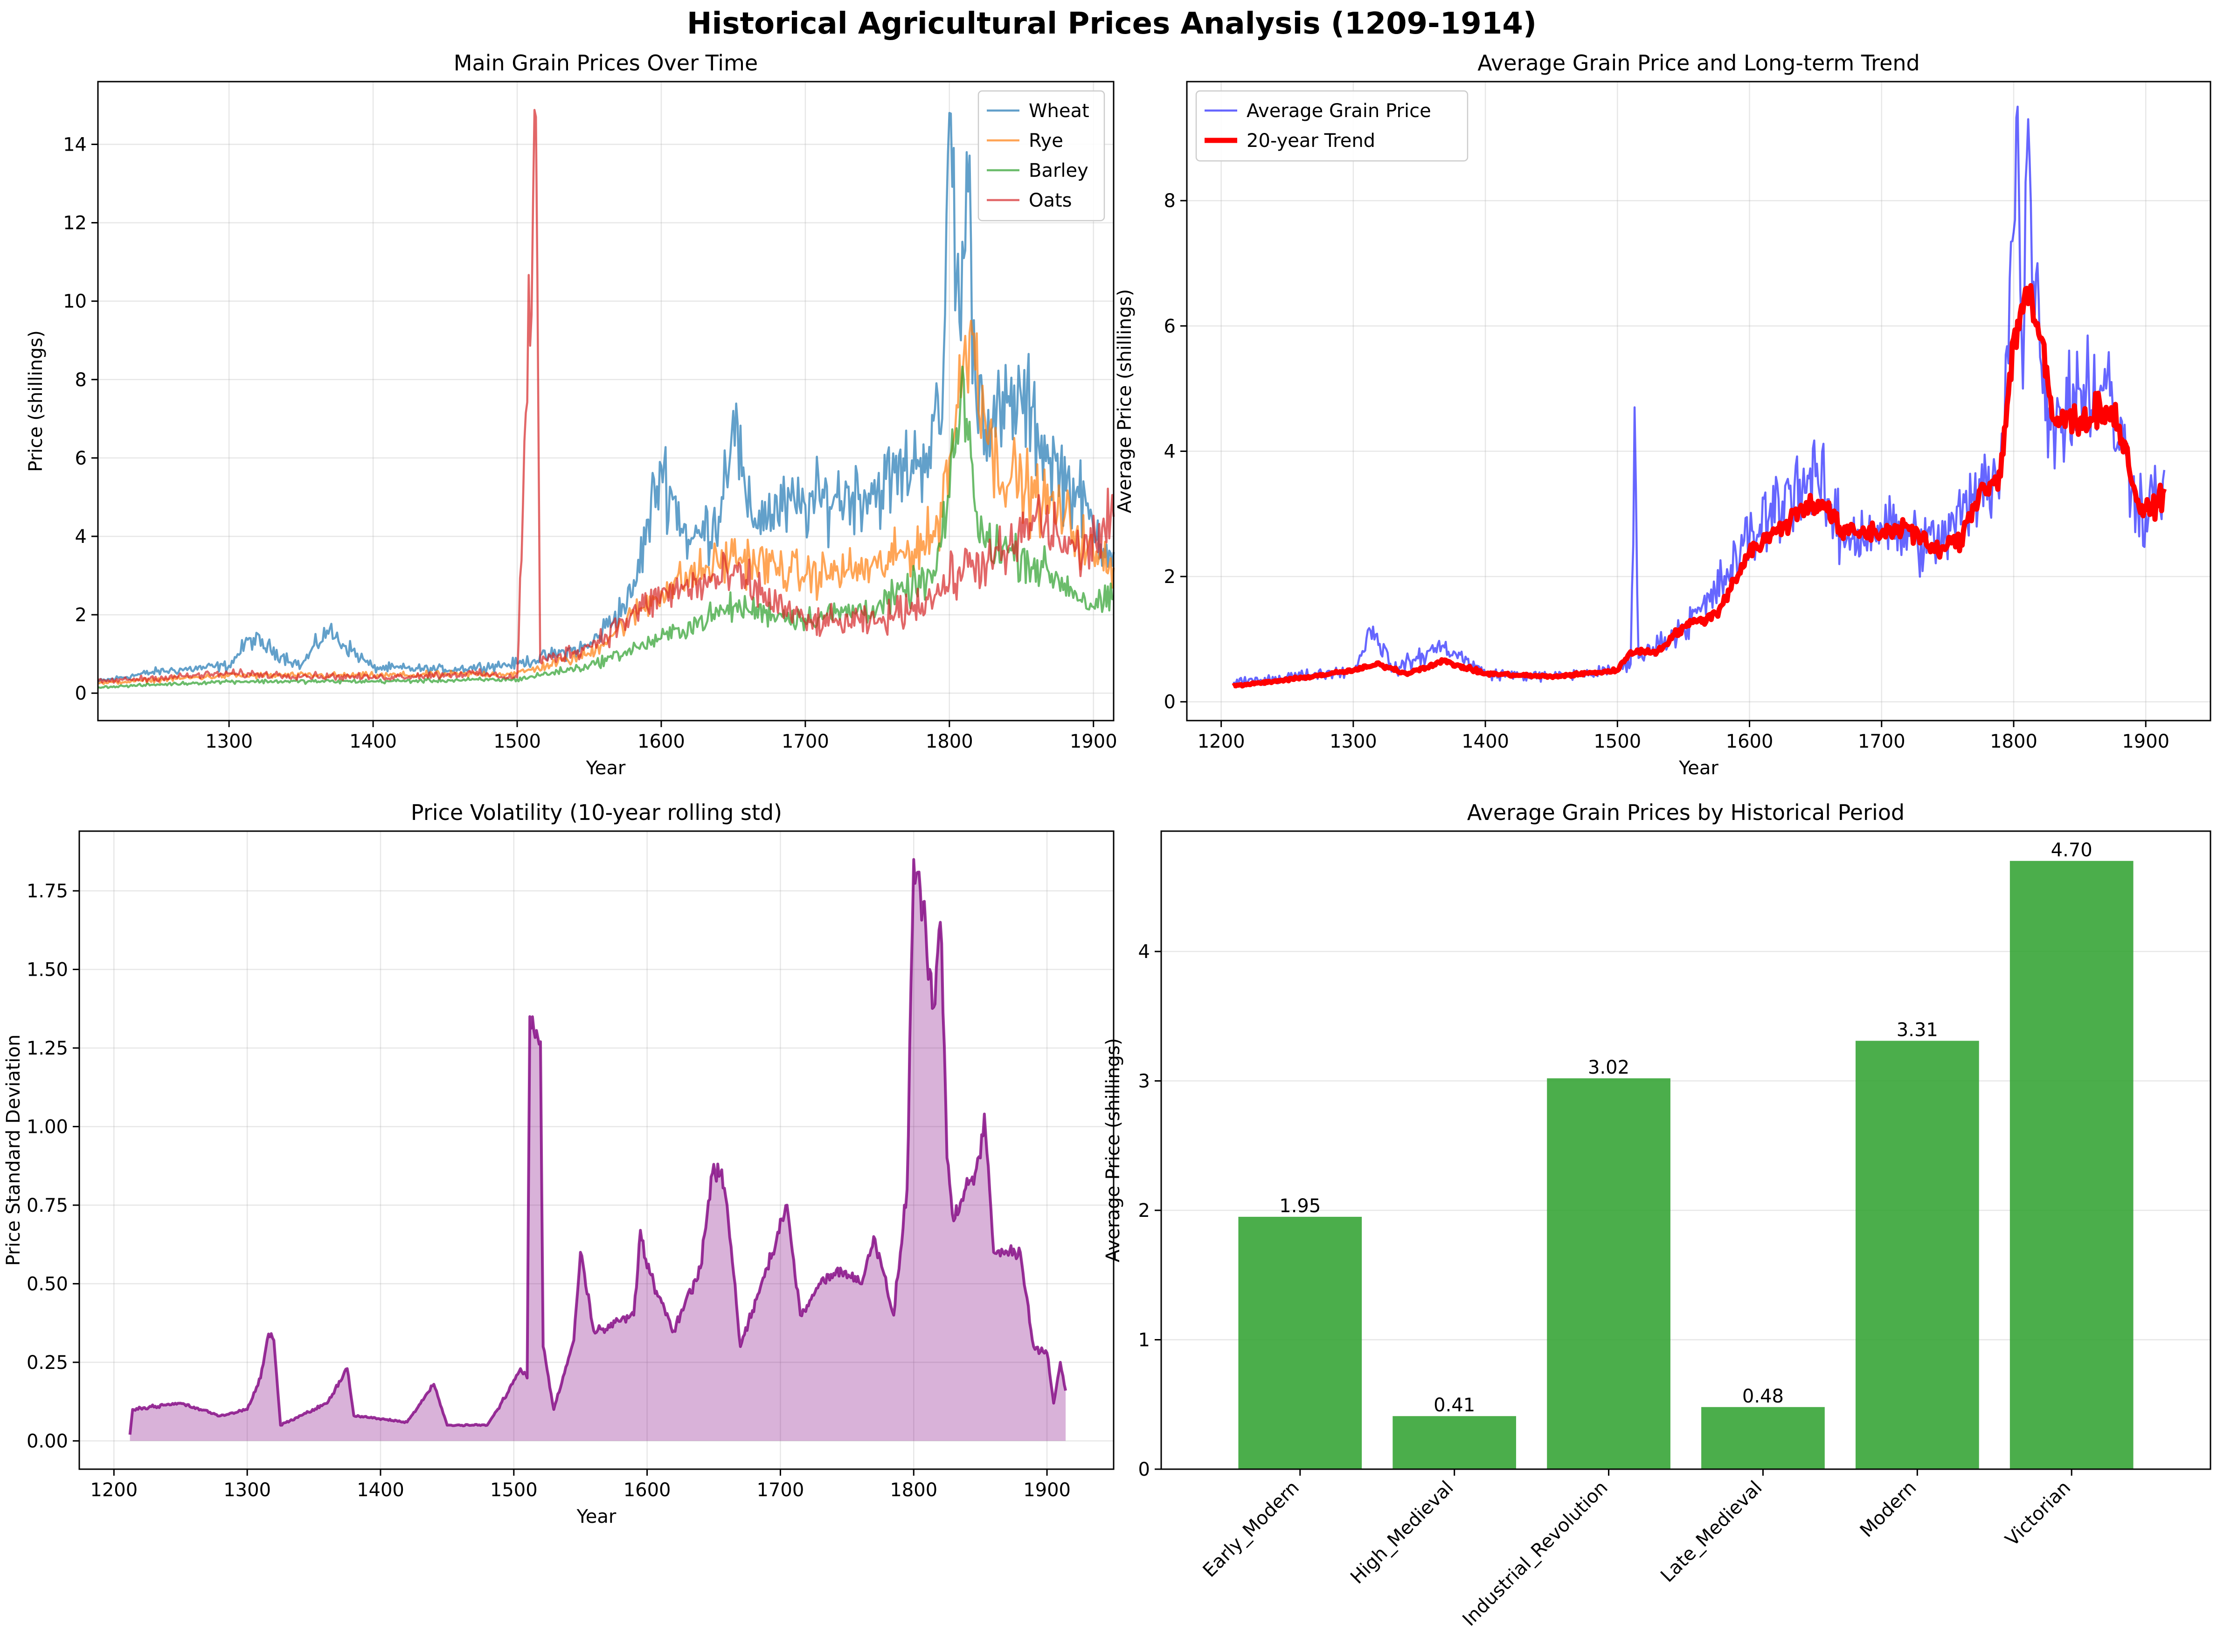  I want to click on bar-early-modern, so click(1300, 1343).